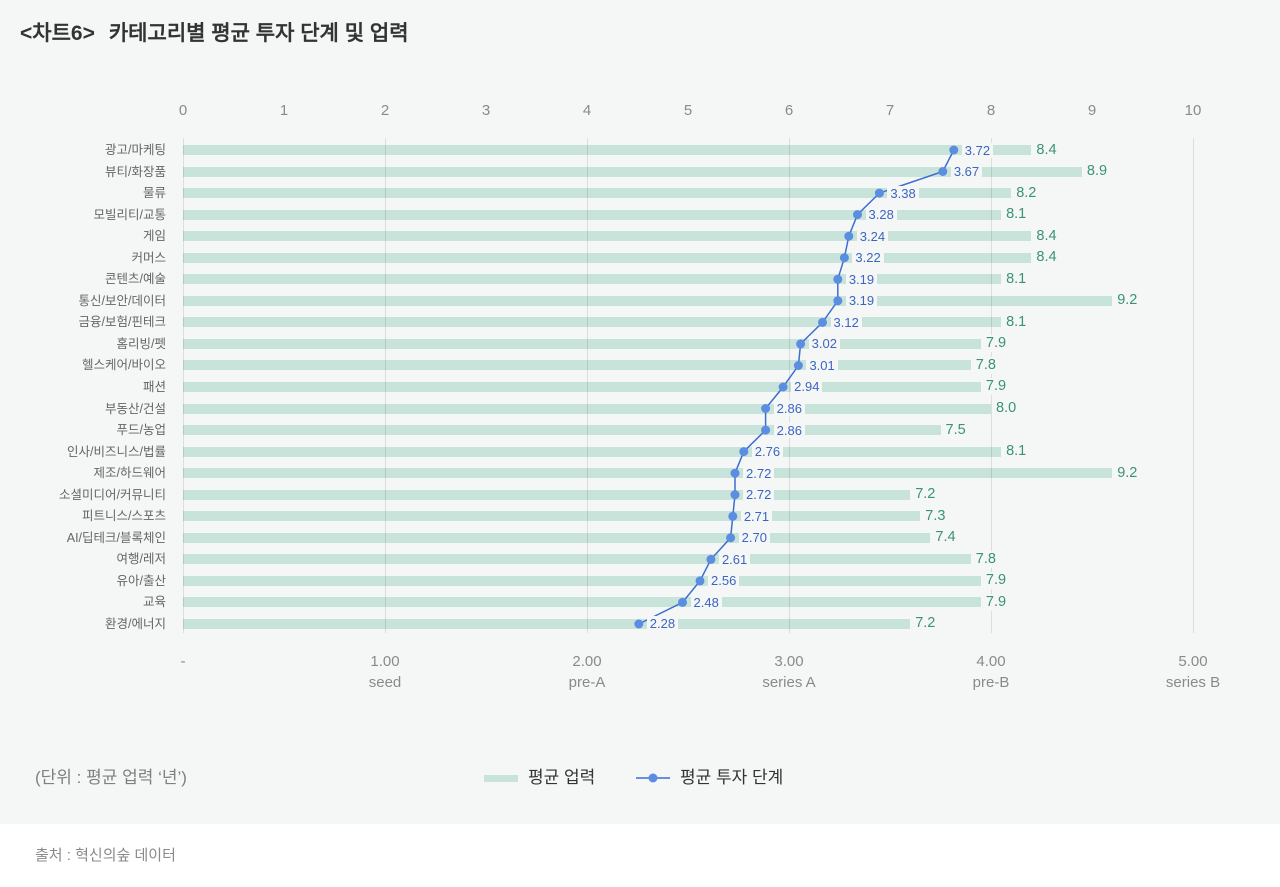  Describe the element at coordinates (1097, 172) in the screenshot. I see `years-value-label: 8.9` at that location.